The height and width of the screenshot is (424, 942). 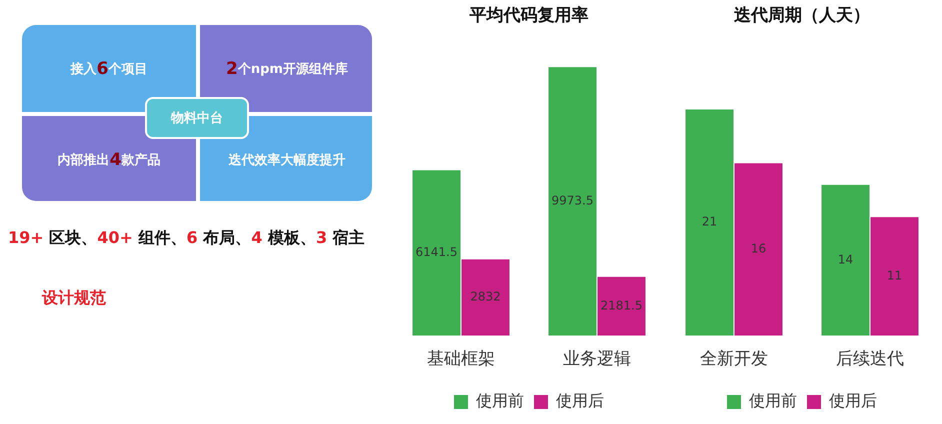 What do you see at coordinates (597, 359) in the screenshot?
I see `x-tick-label: 业务逻辑` at bounding box center [597, 359].